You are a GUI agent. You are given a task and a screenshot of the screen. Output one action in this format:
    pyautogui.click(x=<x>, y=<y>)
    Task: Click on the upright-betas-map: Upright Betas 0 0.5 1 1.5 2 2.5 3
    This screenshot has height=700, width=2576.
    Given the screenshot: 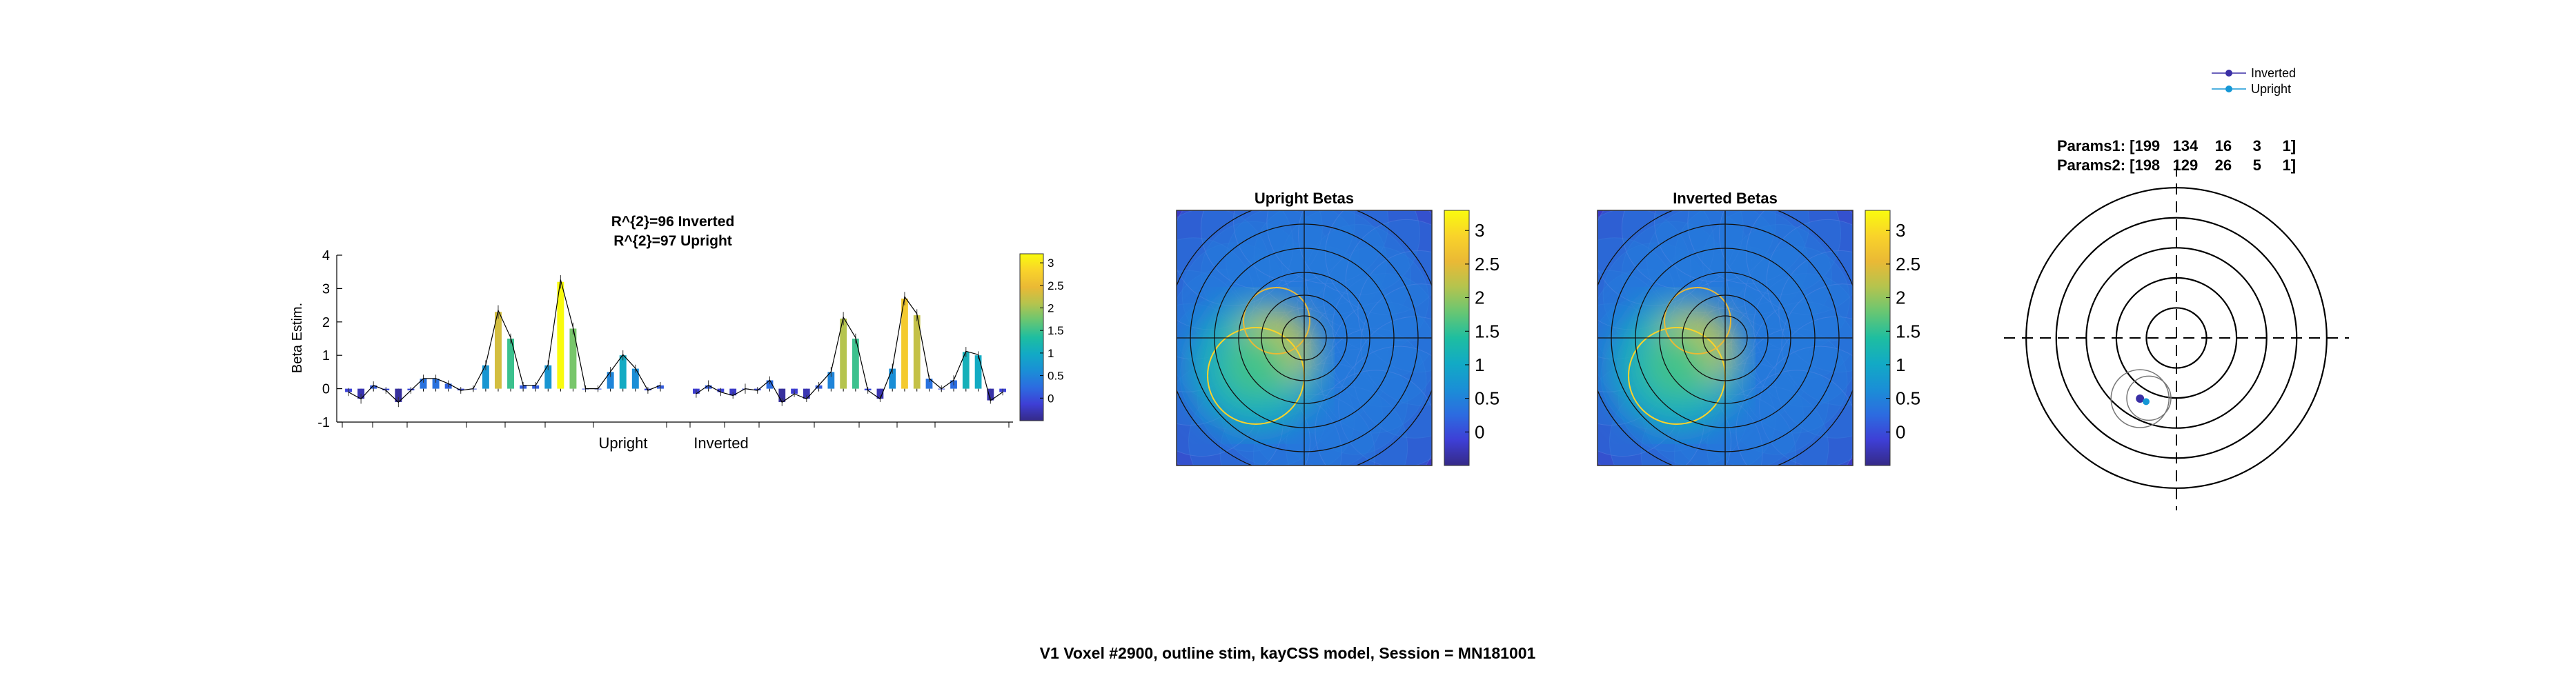 What is the action you would take?
    pyautogui.click(x=1338, y=328)
    